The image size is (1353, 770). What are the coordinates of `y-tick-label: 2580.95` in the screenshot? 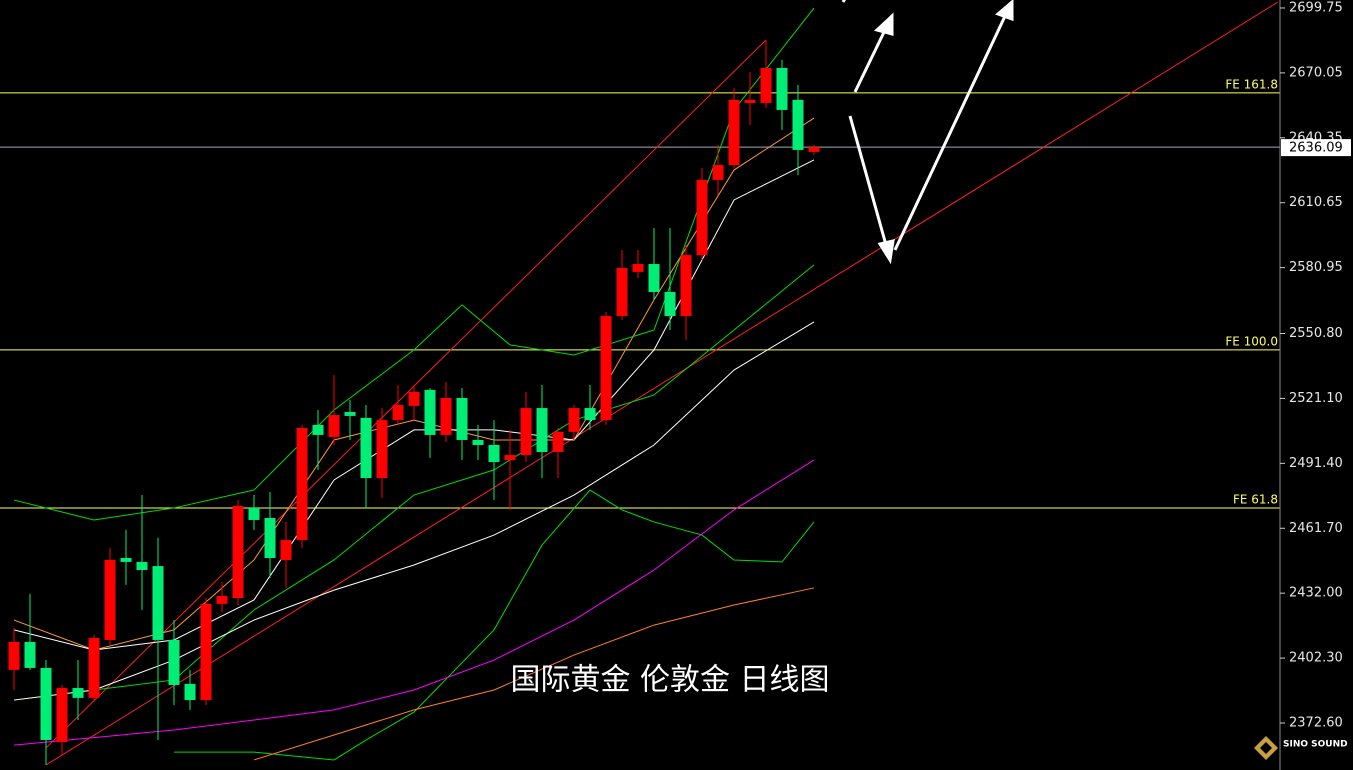 It's located at (1316, 267).